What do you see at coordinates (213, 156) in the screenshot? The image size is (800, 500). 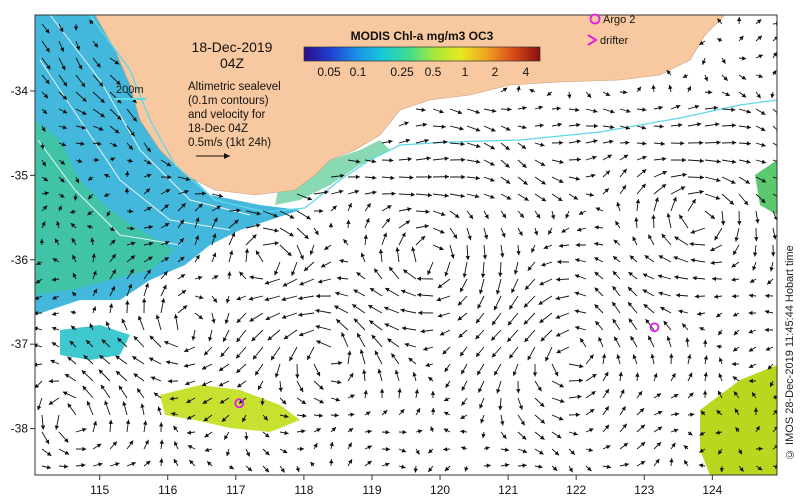 I see `scale-arrow-icon` at bounding box center [213, 156].